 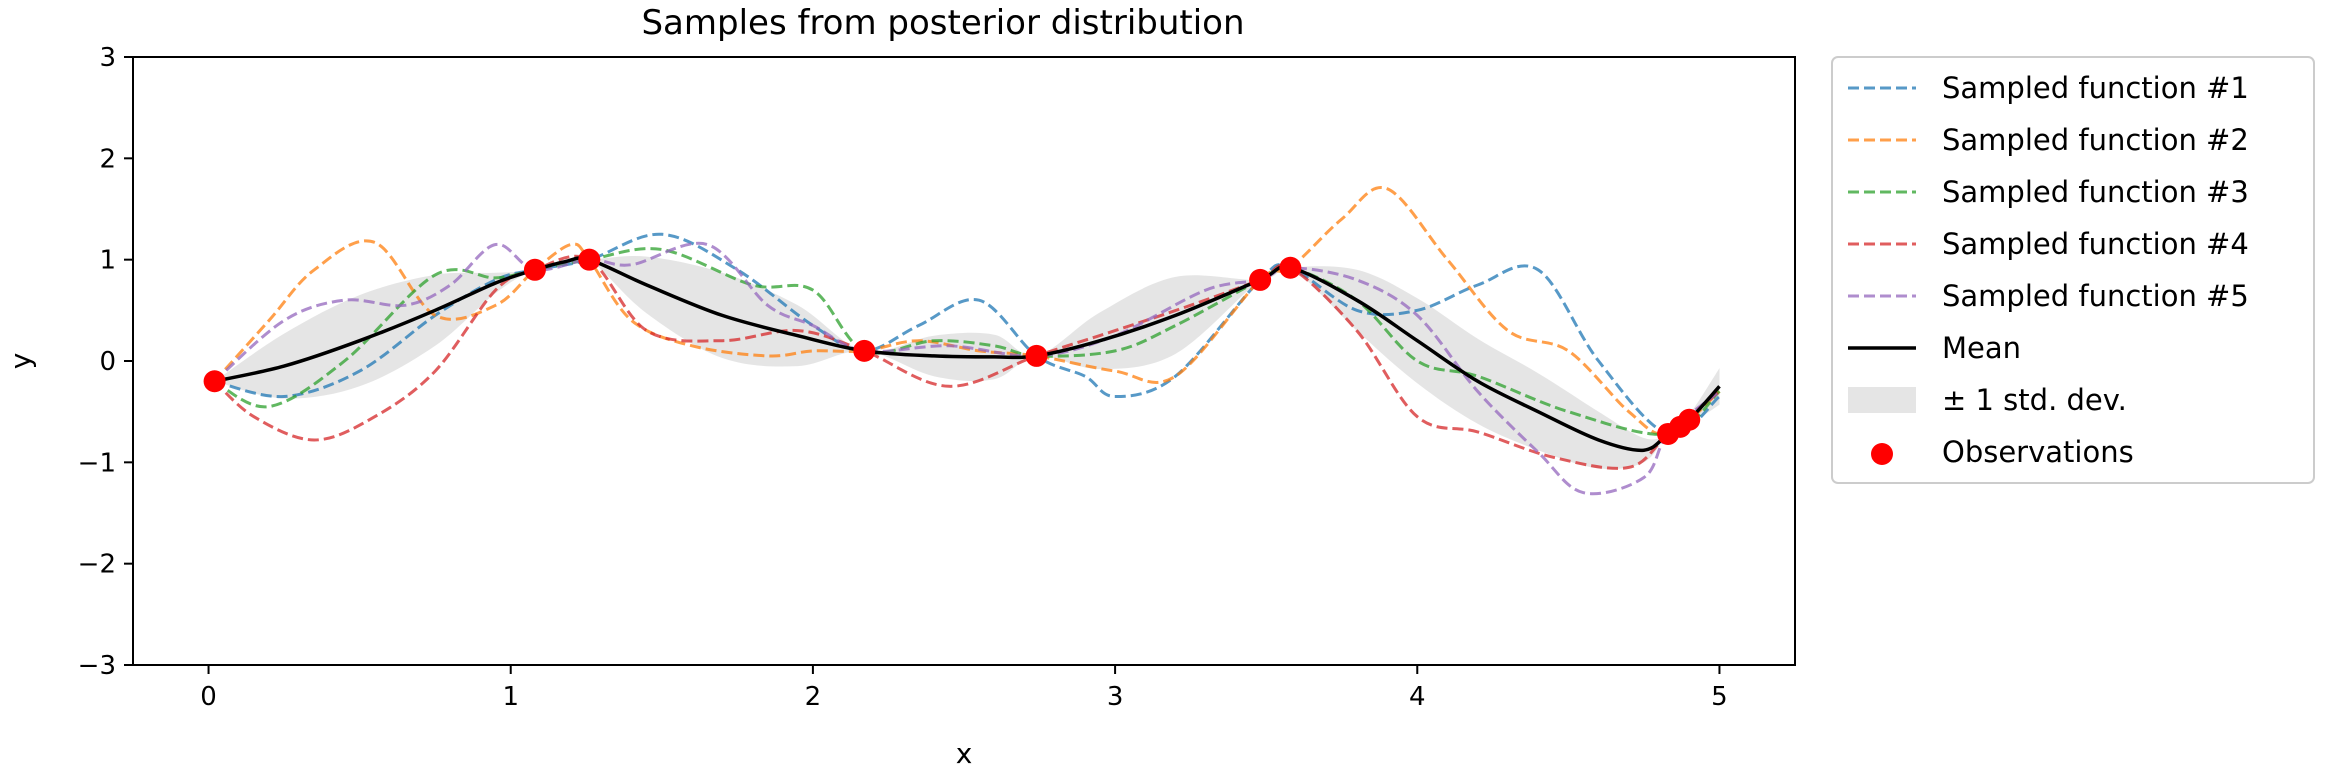 I want to click on legend-sampled-function-1: Sampled function #1, so click(x=2048, y=88).